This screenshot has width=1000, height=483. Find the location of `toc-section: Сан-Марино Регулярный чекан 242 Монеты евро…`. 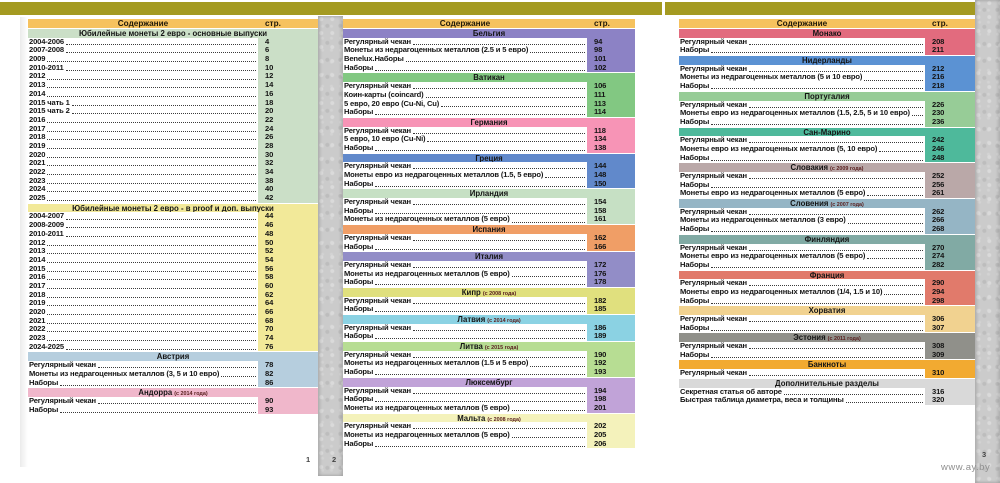

toc-section: Сан-Марино Регулярный чекан 242 Монеты евро… is located at coordinates (827, 145).